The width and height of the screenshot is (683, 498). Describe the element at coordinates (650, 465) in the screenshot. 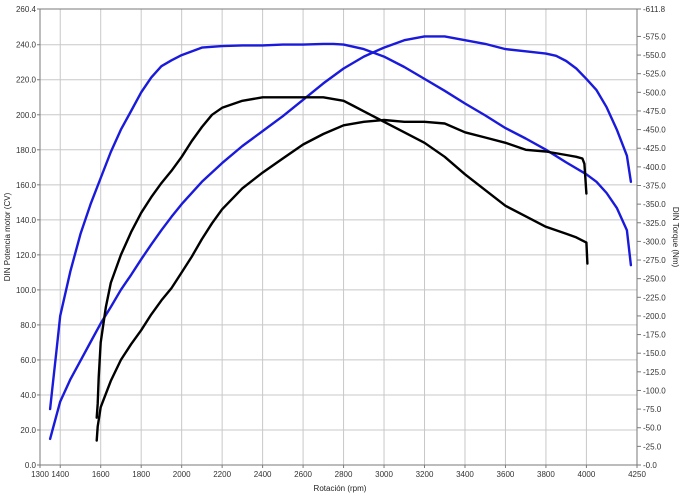

I see `y2-tick-label: -0.0` at that location.